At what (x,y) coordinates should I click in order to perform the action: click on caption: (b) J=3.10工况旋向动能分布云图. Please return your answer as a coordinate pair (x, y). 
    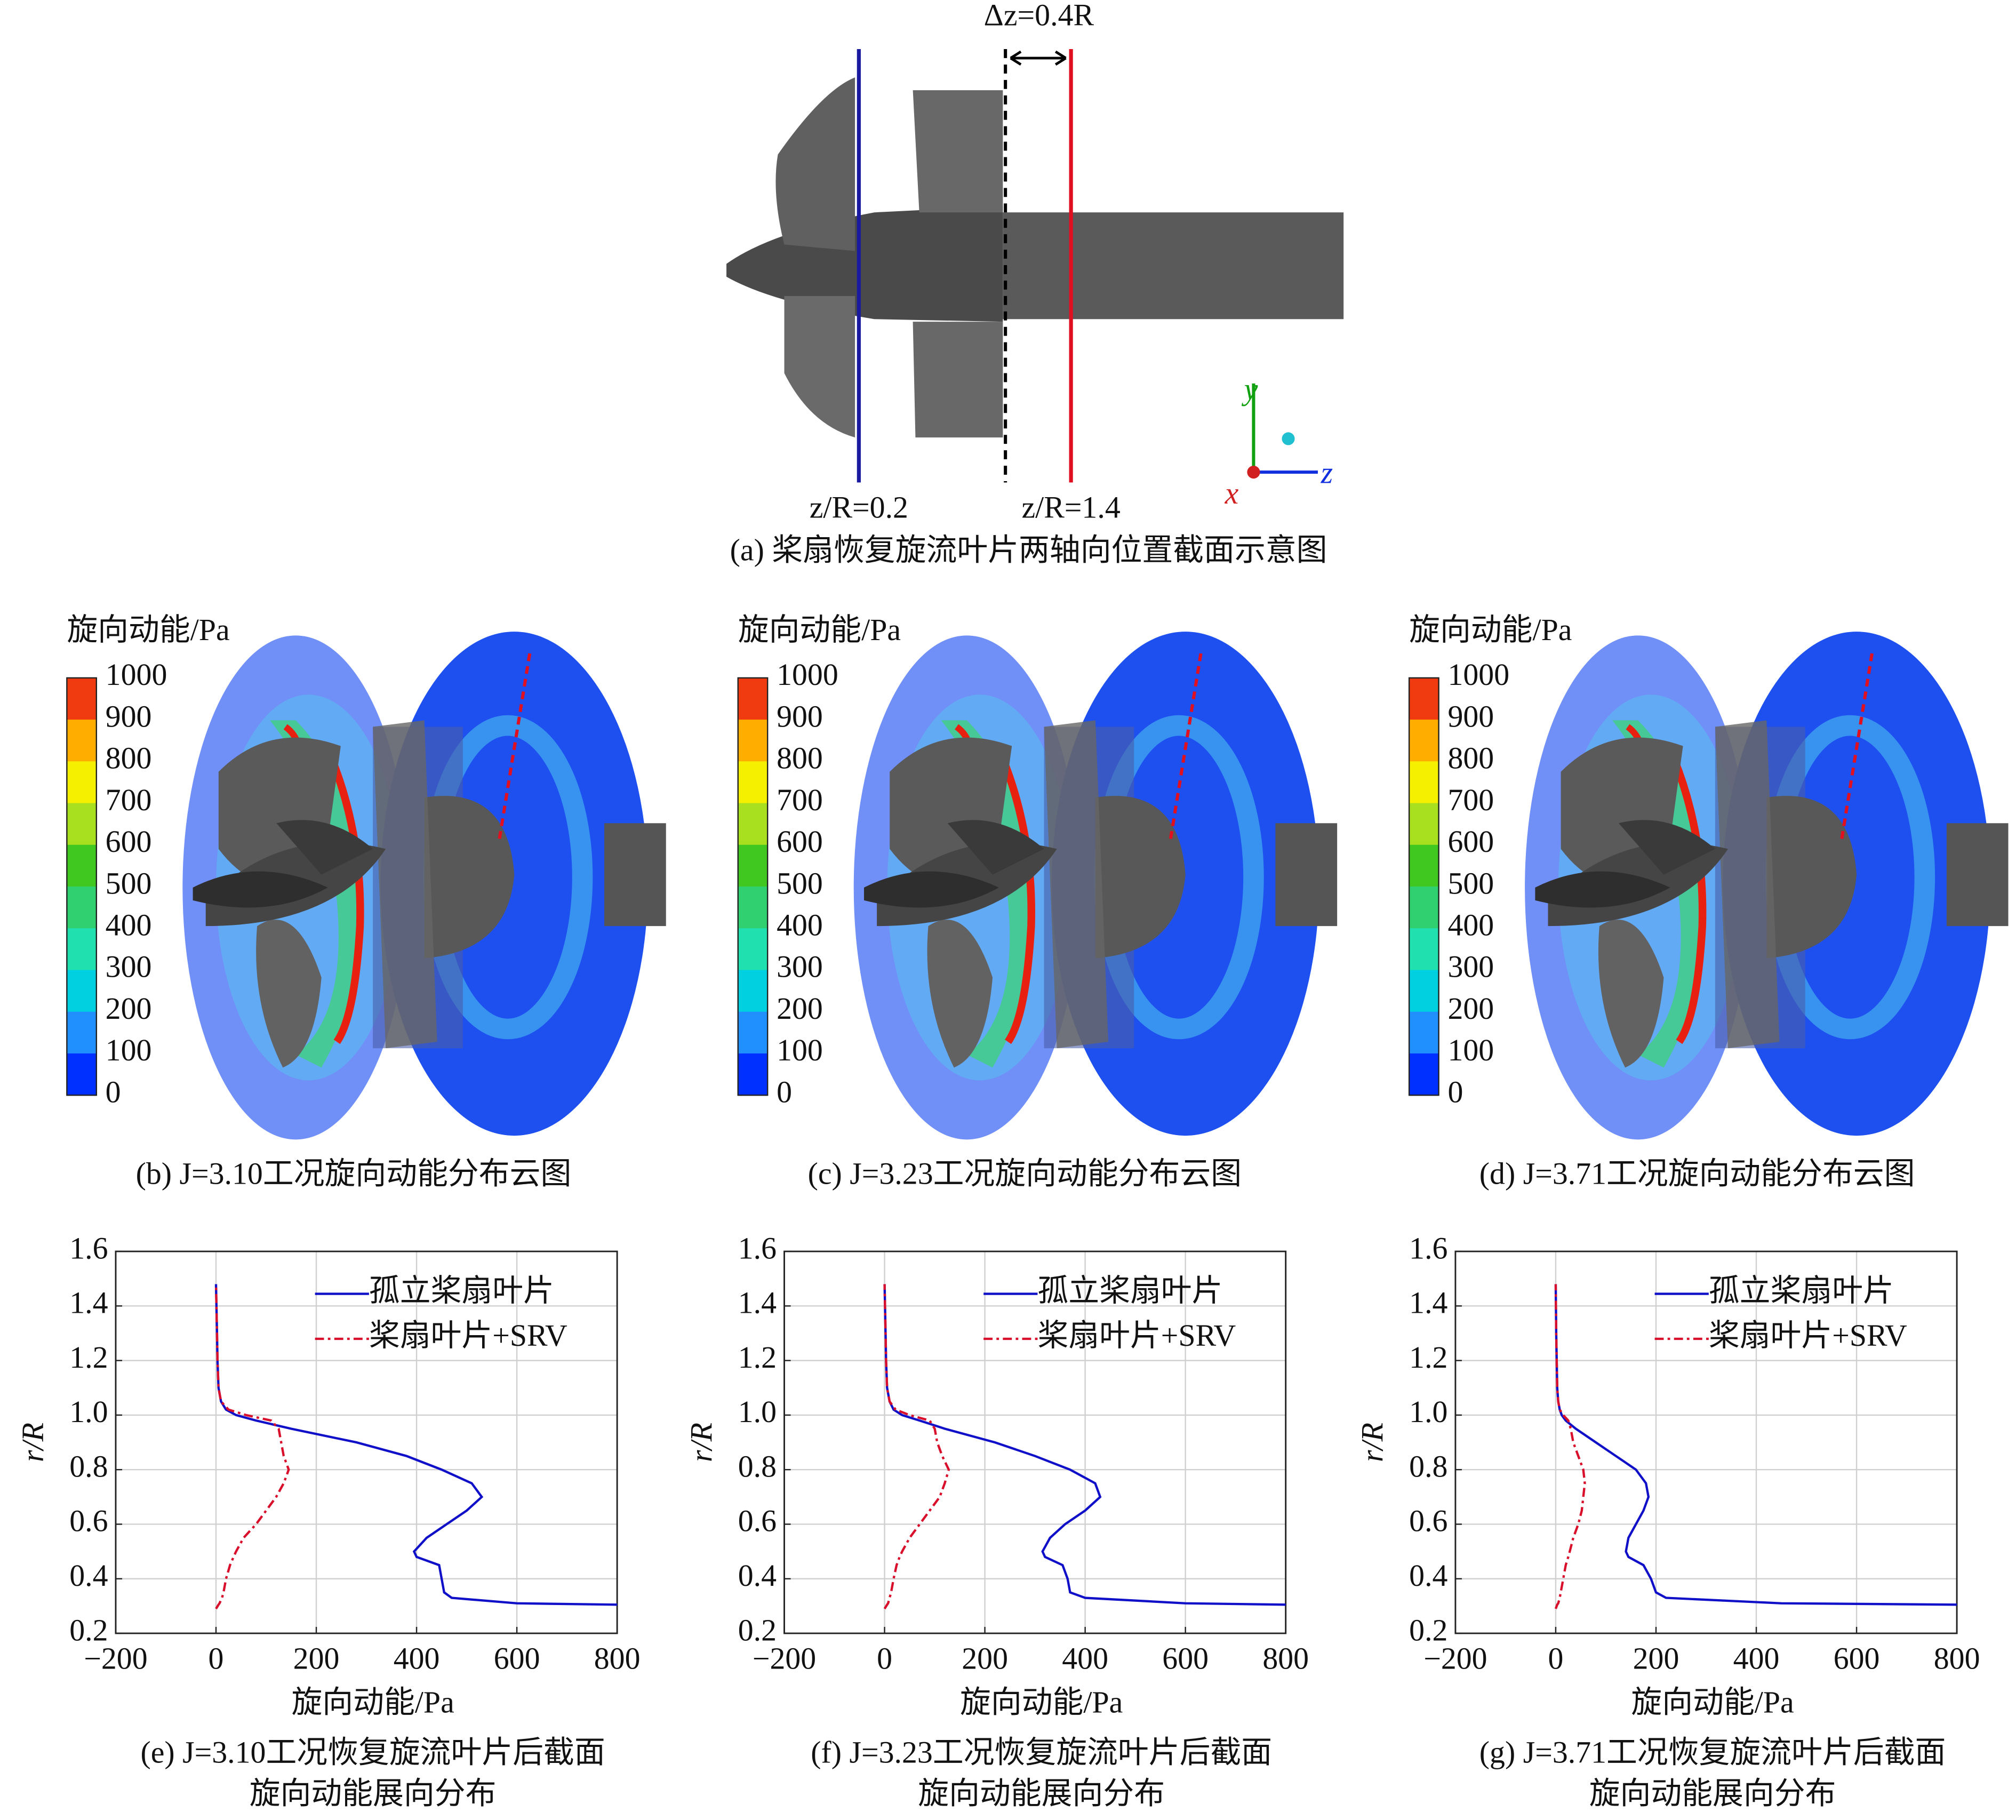
    Looking at the image, I should click on (354, 1174).